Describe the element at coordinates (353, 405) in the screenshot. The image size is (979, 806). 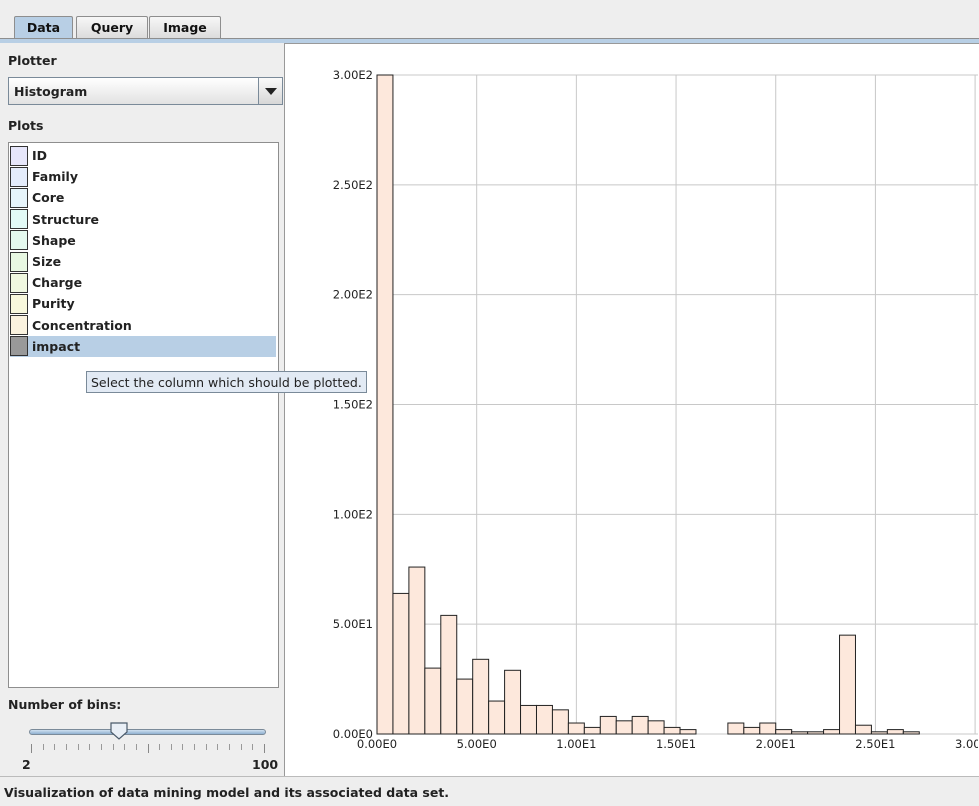
I see `y-tick-label: 1.50E2` at that location.